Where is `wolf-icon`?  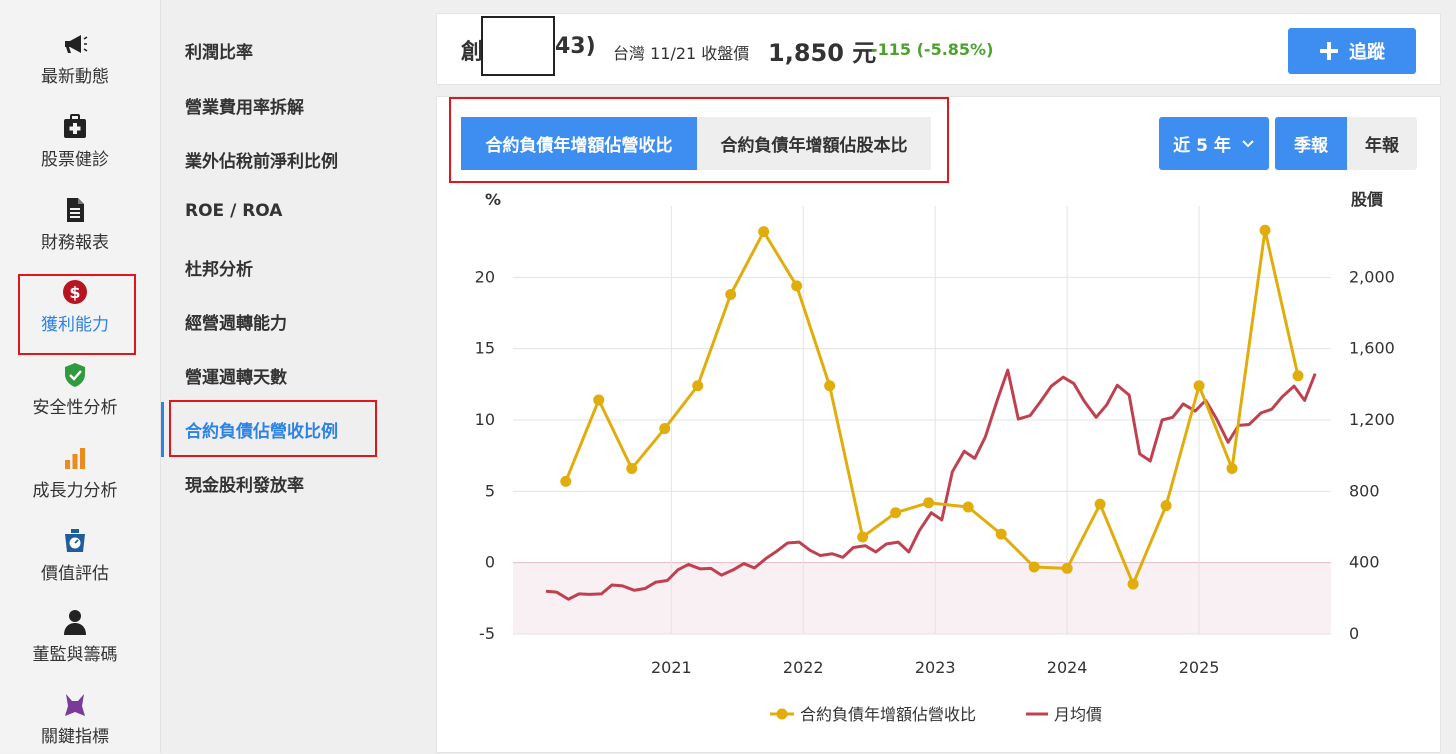 wolf-icon is located at coordinates (75, 705).